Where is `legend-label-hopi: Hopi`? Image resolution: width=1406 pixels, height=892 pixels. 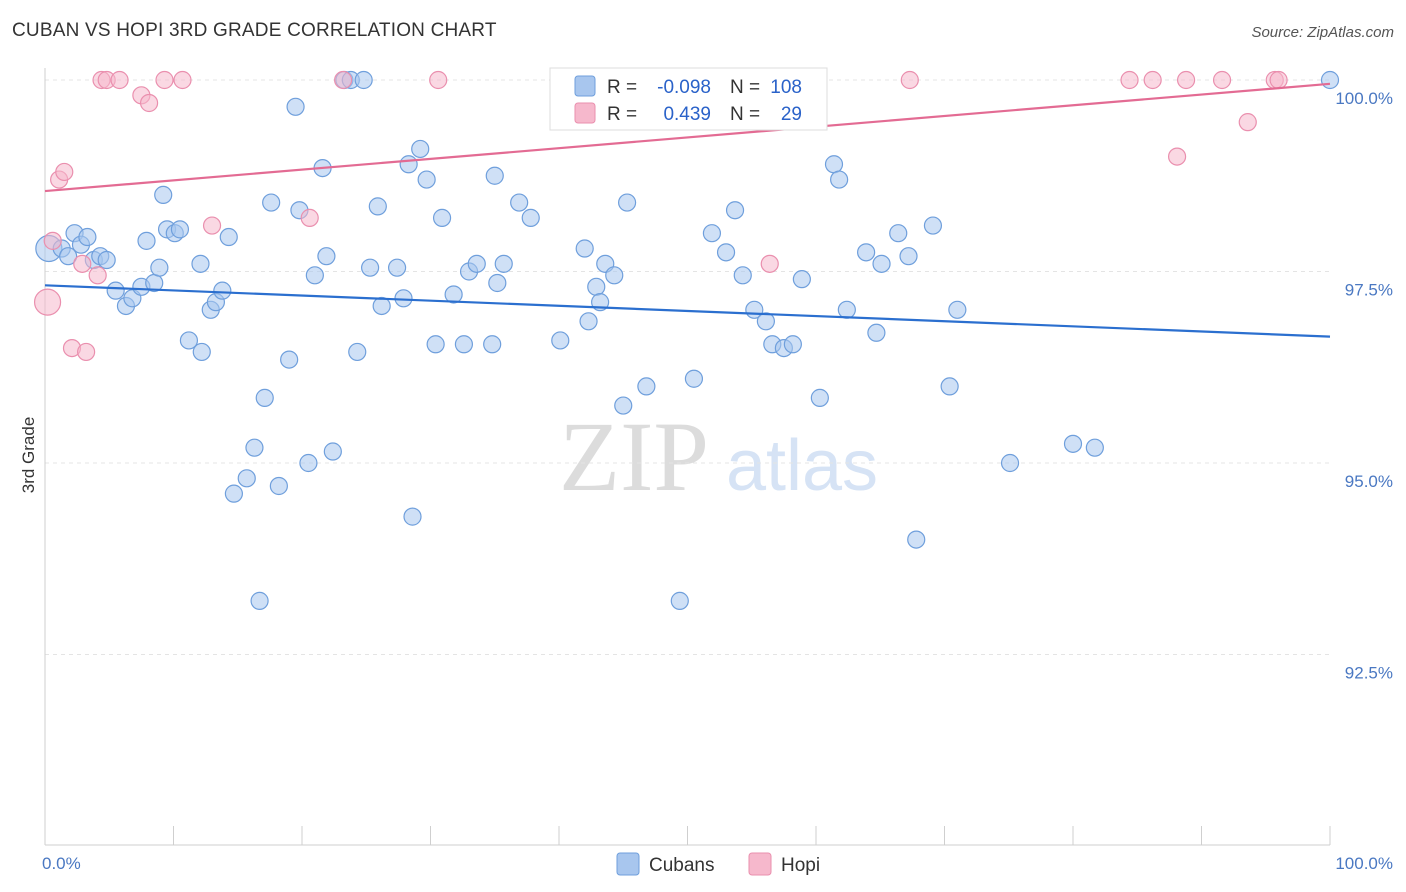 legend-label-hopi: Hopi is located at coordinates (800, 865).